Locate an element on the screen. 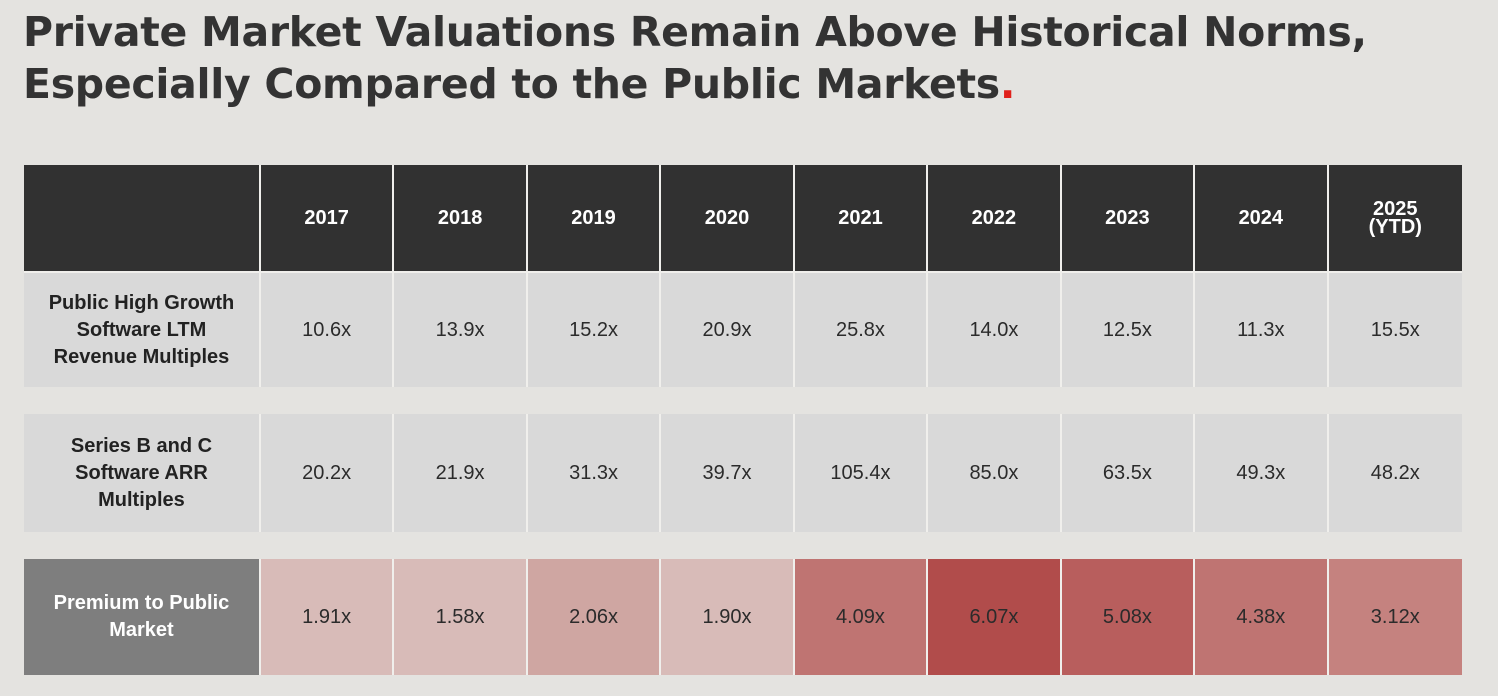 This screenshot has height=696, width=1498. table-cell-value: 48.2x is located at coordinates (1395, 473).